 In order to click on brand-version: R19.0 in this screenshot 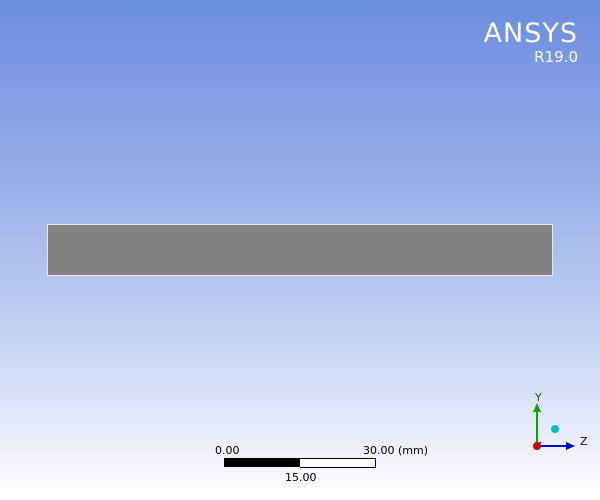, I will do `click(556, 57)`.